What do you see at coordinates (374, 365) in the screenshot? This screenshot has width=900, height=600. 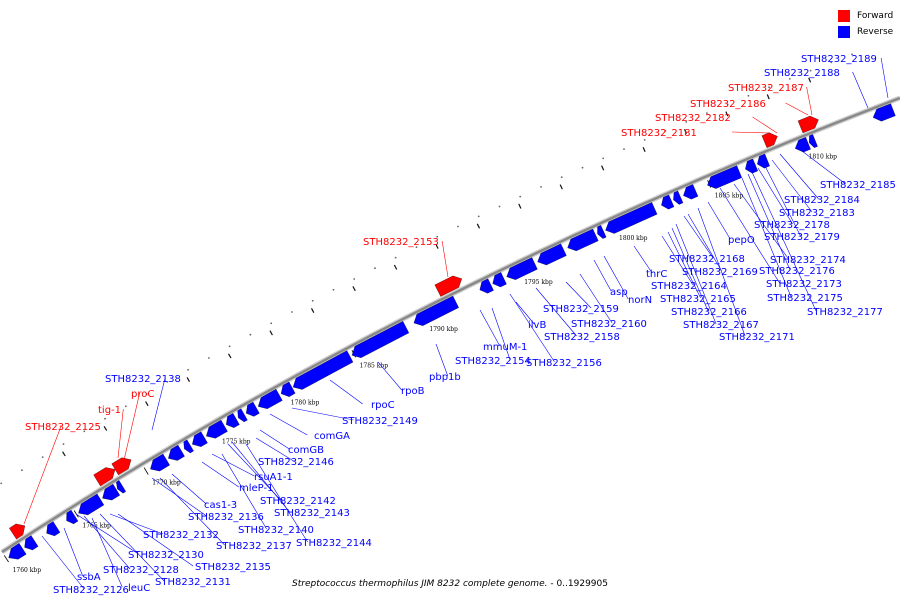 I see `scale-label: 1785 kbp` at bounding box center [374, 365].